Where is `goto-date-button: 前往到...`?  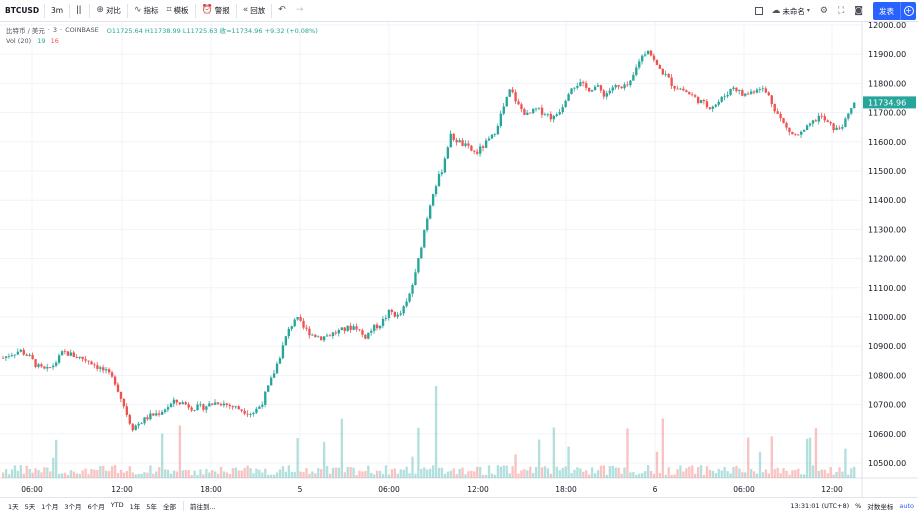
goto-date-button: 前往到... is located at coordinates (199, 506).